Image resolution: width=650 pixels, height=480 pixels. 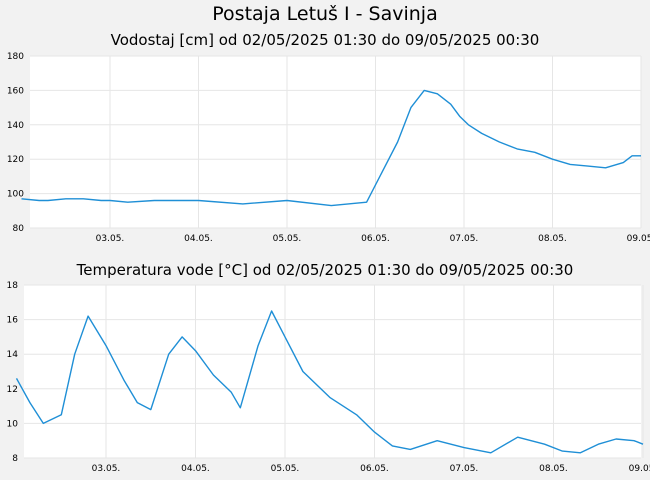 I want to click on temp-x-tick-label: 08.05., so click(x=553, y=469).